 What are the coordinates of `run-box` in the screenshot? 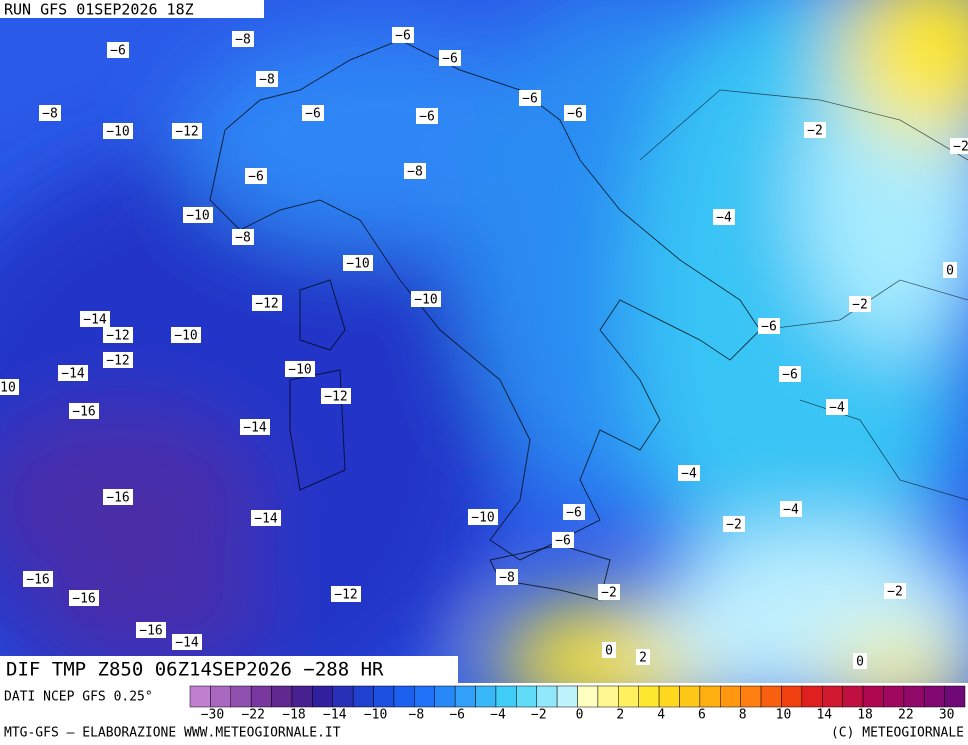 It's located at (132, 9).